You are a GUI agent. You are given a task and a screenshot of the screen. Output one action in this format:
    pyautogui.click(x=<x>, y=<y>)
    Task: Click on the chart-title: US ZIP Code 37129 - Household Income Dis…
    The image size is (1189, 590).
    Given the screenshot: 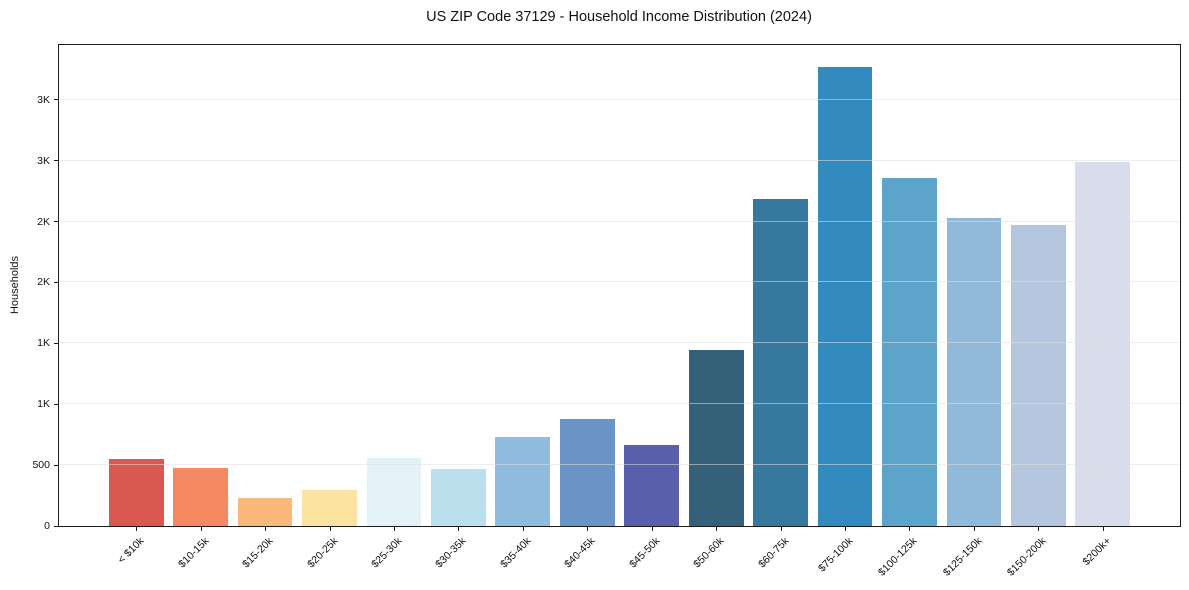 What is the action you would take?
    pyautogui.click(x=619, y=17)
    